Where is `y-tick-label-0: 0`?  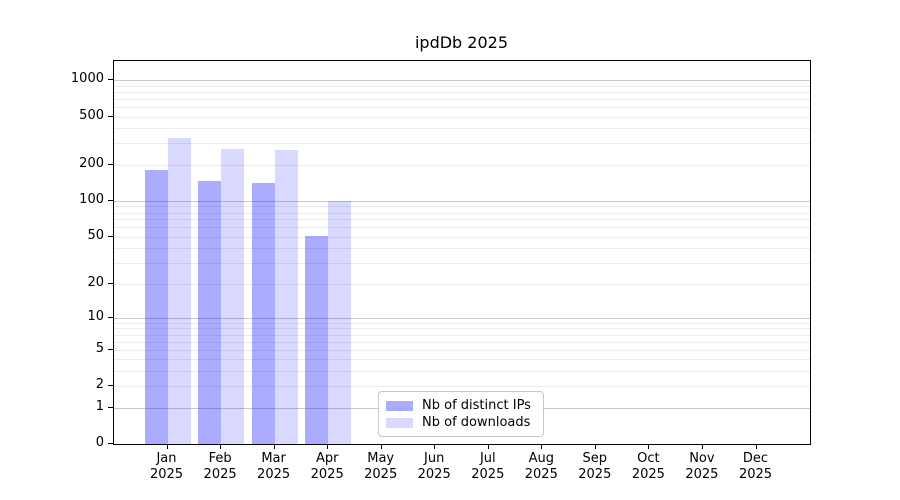 y-tick-label-0: 0 is located at coordinates (99, 442).